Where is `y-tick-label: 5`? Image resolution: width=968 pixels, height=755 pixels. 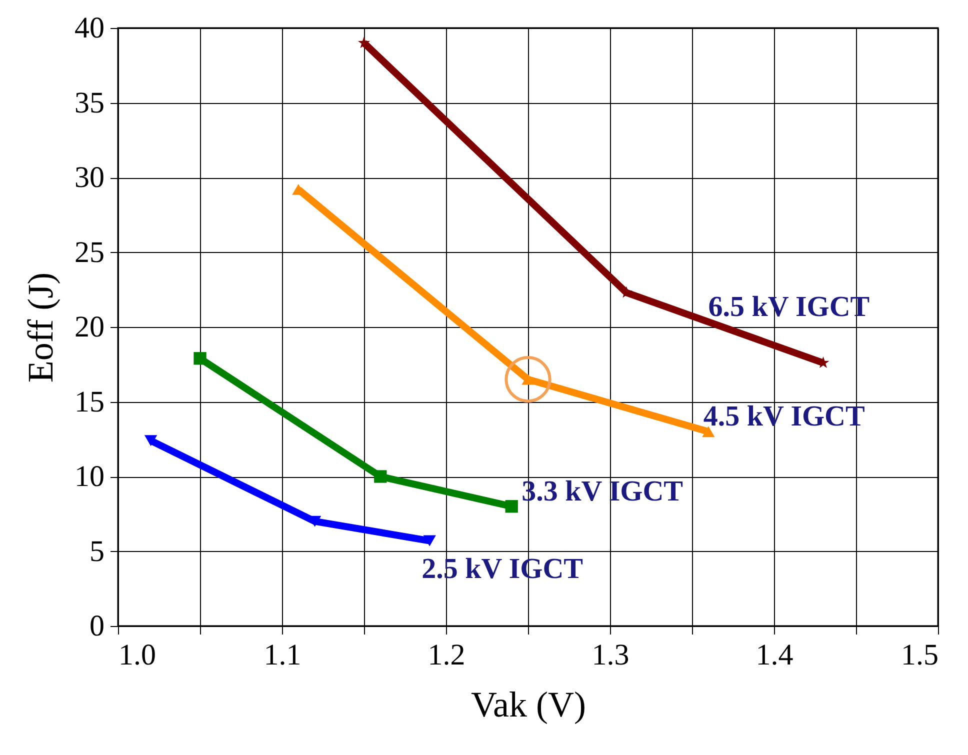 y-tick-label: 5 is located at coordinates (97, 551).